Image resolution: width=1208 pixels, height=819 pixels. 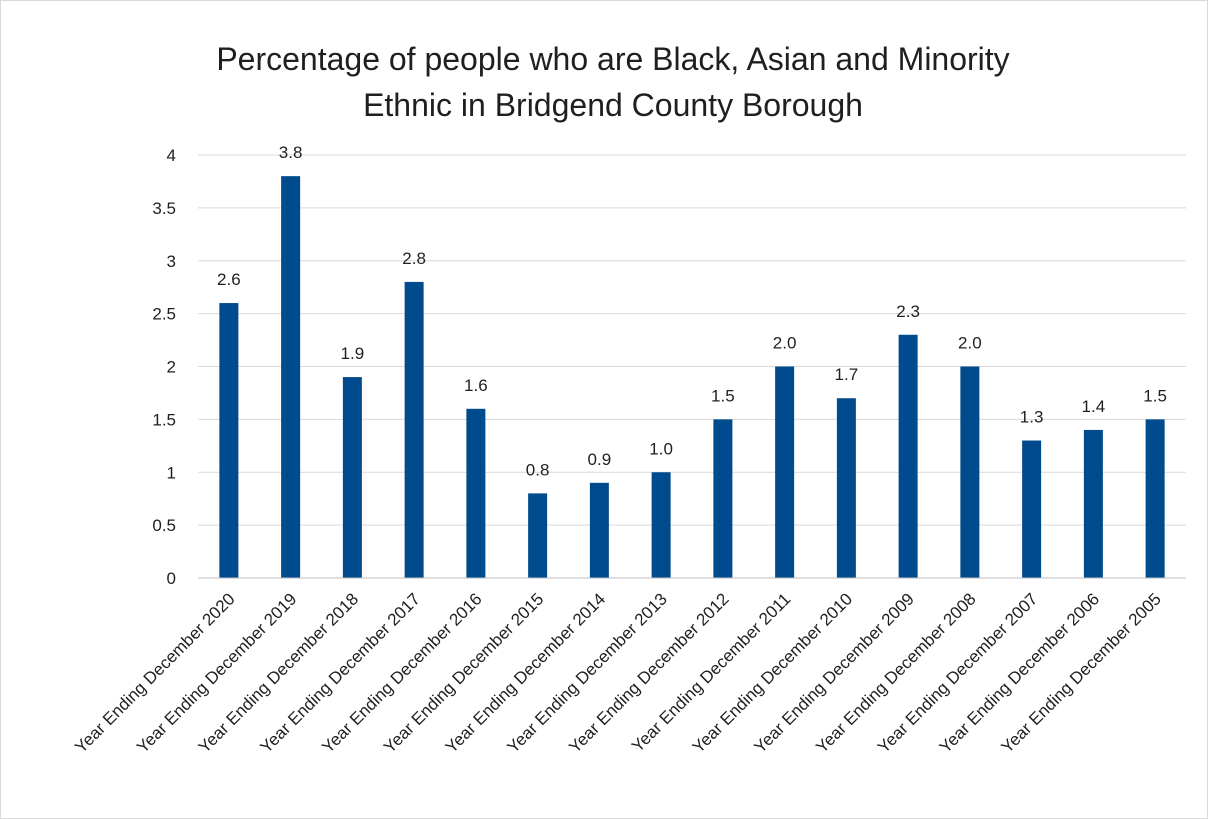 What do you see at coordinates (661, 448) in the screenshot?
I see `data-label: 1.0` at bounding box center [661, 448].